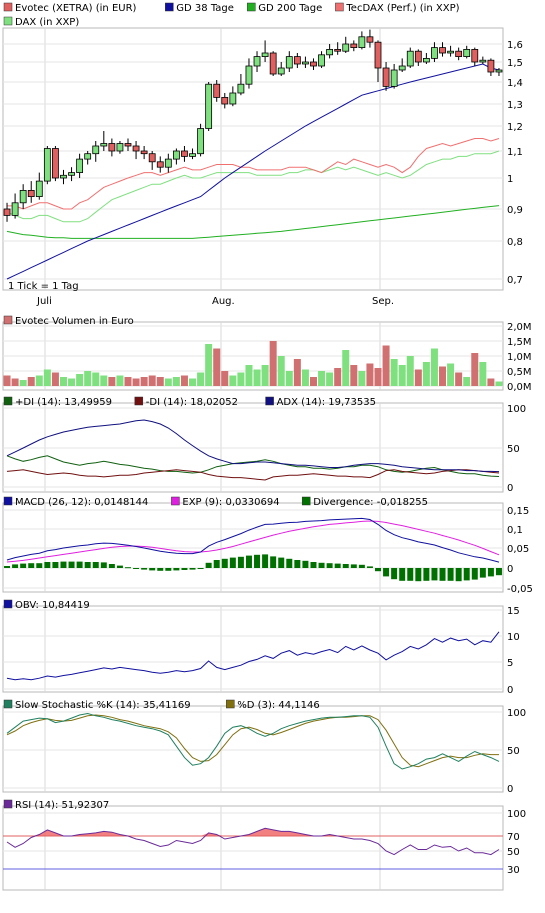 Image resolution: width=545 pixels, height=913 pixels. I want to click on obv-tick-label: 15, so click(513, 611).